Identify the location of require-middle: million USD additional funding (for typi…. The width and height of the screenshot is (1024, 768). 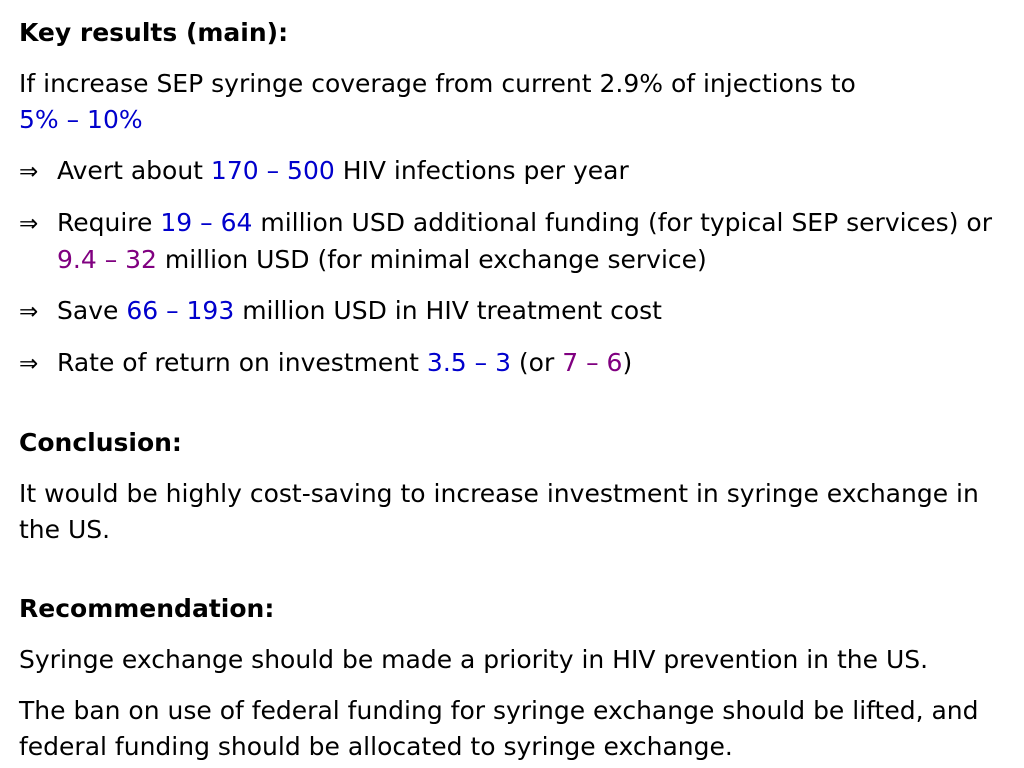
(622, 222).